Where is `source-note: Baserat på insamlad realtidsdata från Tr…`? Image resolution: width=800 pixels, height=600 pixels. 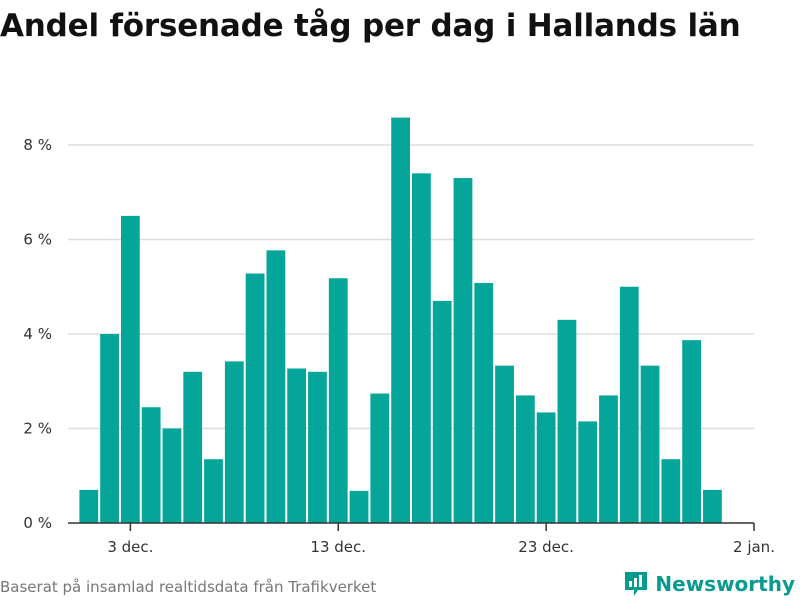
source-note: Baserat på insamlad realtidsdata från Tr… is located at coordinates (188, 587).